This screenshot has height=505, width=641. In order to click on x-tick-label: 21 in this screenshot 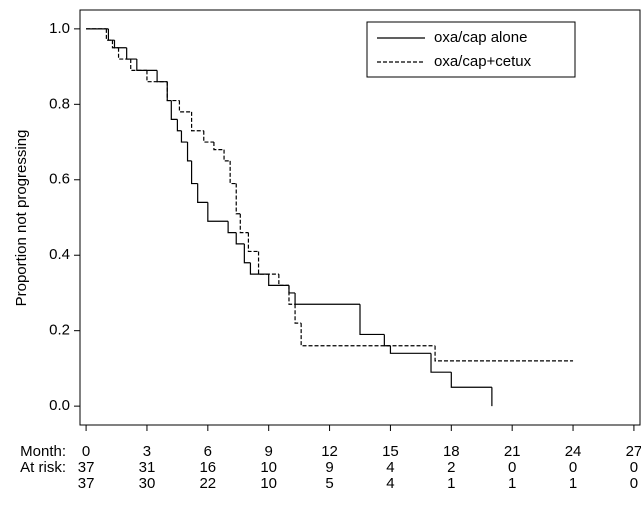, I will do `click(512, 451)`.